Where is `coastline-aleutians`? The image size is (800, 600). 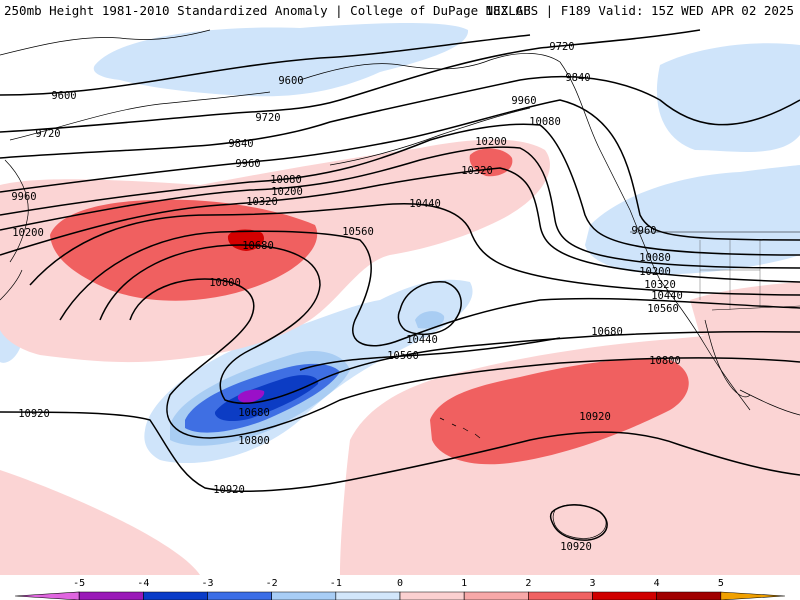
coastline-aleutians is located at coordinates (430, 136).